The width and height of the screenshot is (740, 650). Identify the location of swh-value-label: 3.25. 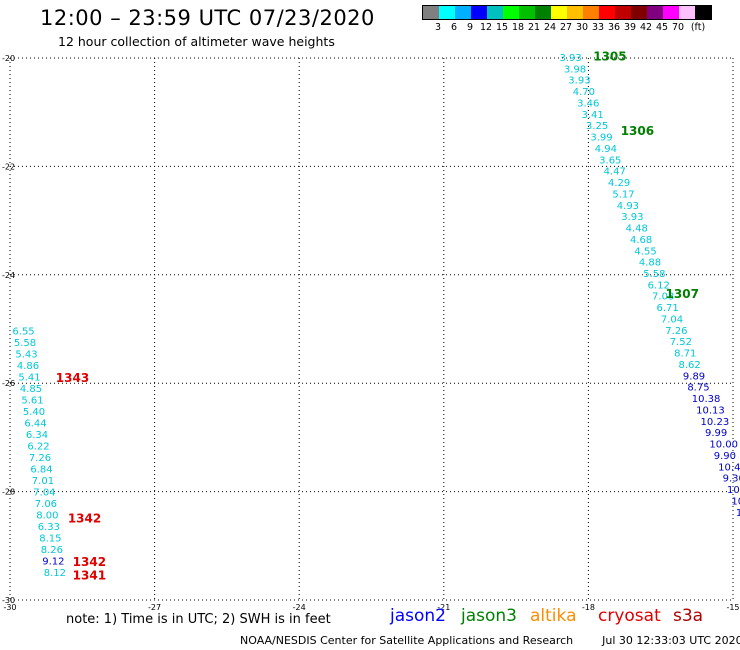
(597, 126).